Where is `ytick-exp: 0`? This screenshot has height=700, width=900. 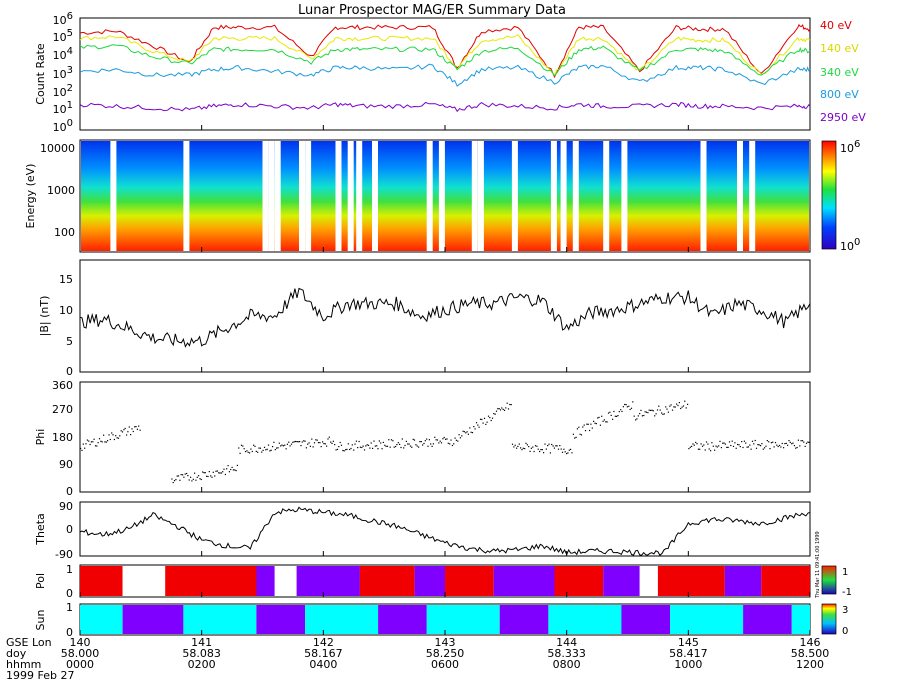 ytick-exp: 0 is located at coordinates (70, 123).